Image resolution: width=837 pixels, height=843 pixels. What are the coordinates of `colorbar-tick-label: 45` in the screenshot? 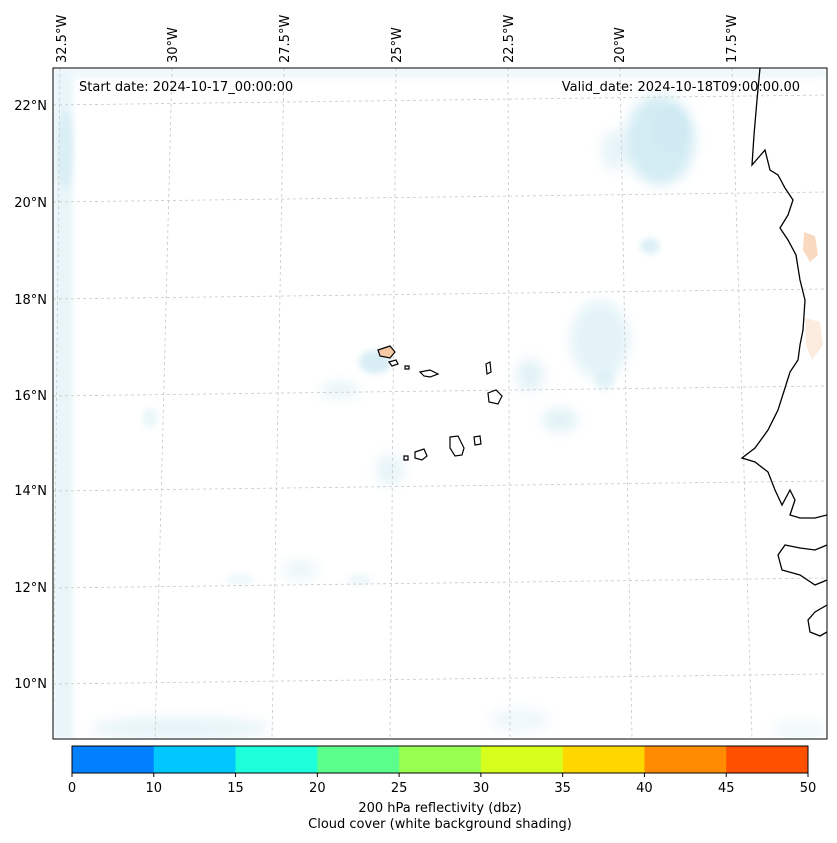 It's located at (726, 788).